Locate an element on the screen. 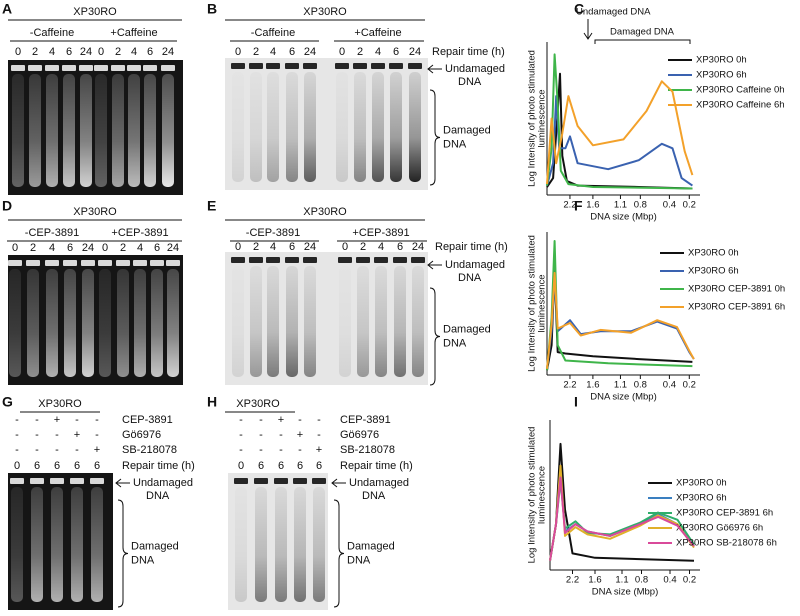  x-tick-label: 1.6 is located at coordinates (592, 205).